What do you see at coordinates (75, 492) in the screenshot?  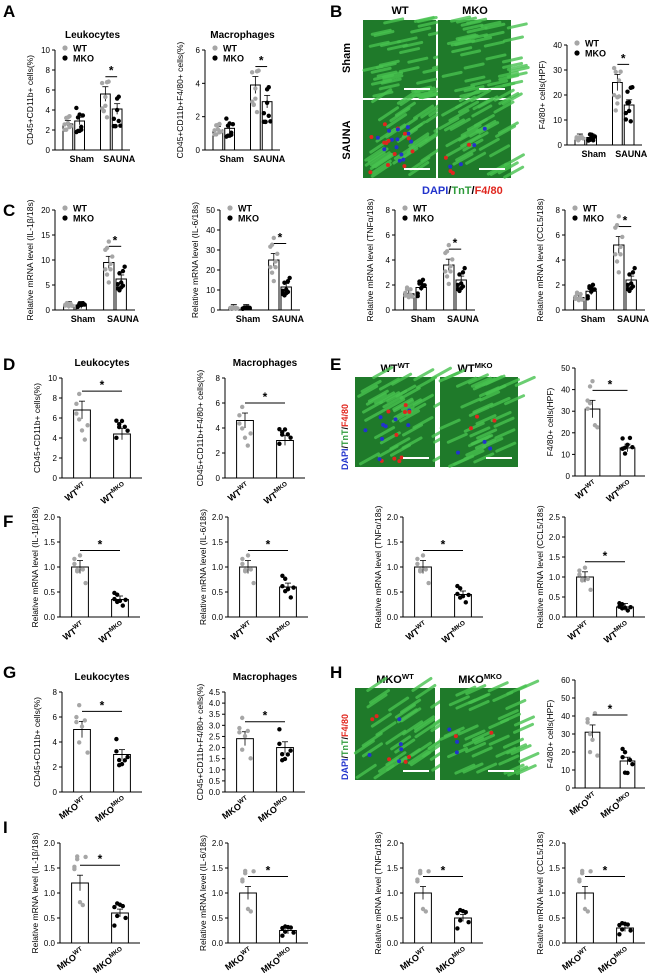 I see `x-tick-label: WTWT` at bounding box center [75, 492].